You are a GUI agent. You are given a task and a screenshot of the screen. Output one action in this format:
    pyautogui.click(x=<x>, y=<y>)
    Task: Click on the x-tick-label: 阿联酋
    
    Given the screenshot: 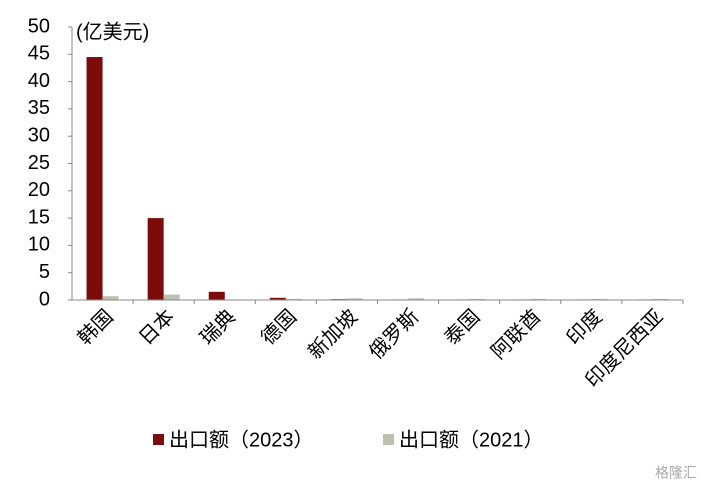 What is the action you would take?
    pyautogui.click(x=516, y=334)
    